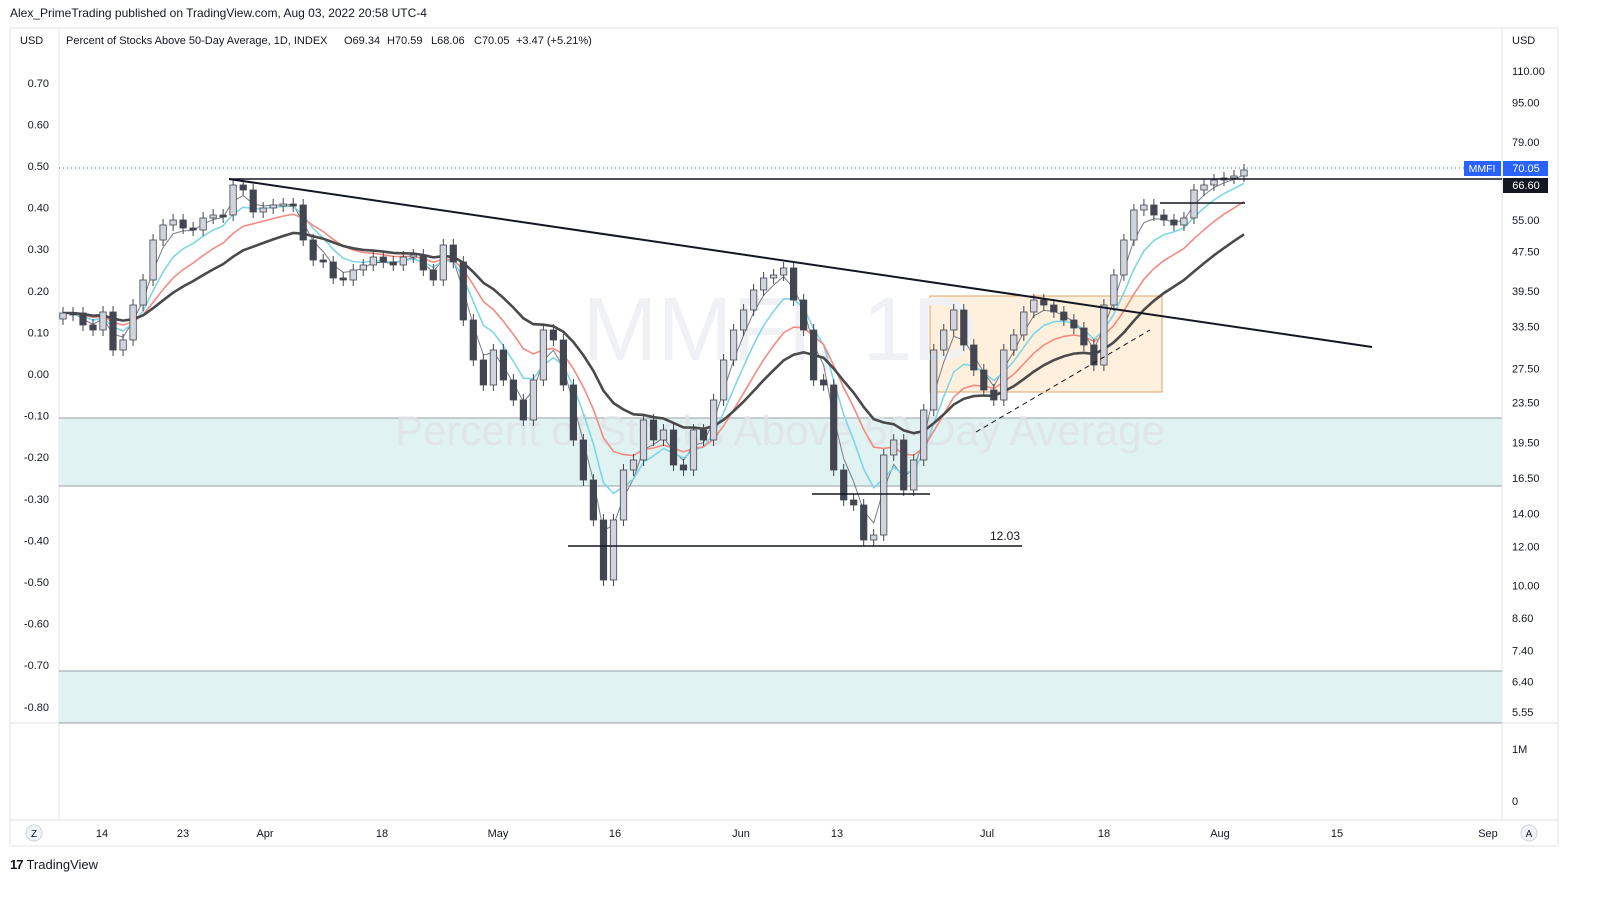 Image resolution: width=1598 pixels, height=899 pixels. Describe the element at coordinates (800, 263) in the screenshot. I see `downtrend-line` at that location.